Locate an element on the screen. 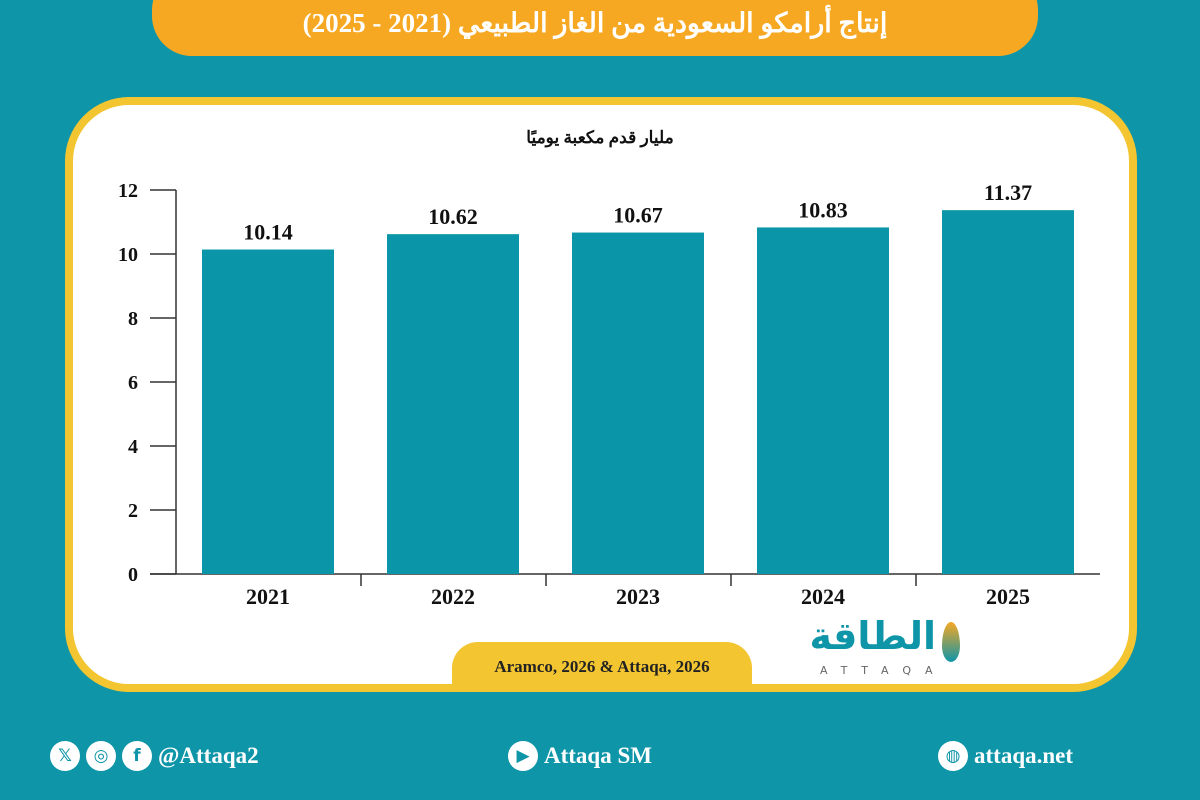 This screenshot has height=800, width=1200. bar-2022 is located at coordinates (453, 404).